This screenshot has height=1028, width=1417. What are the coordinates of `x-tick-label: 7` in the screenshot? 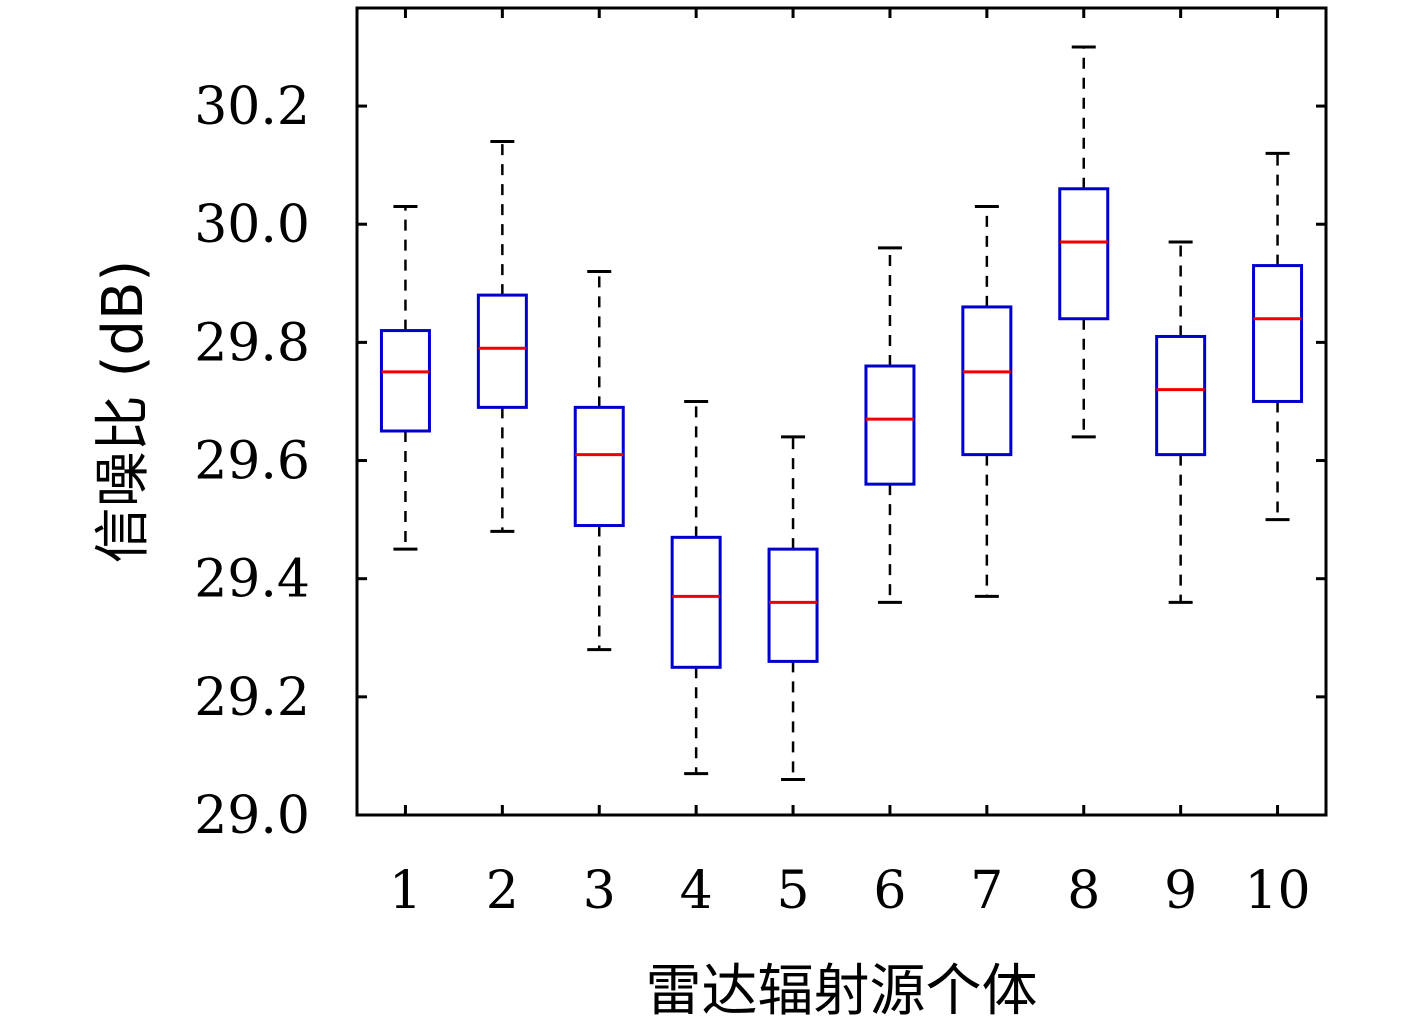 It's located at (986, 891).